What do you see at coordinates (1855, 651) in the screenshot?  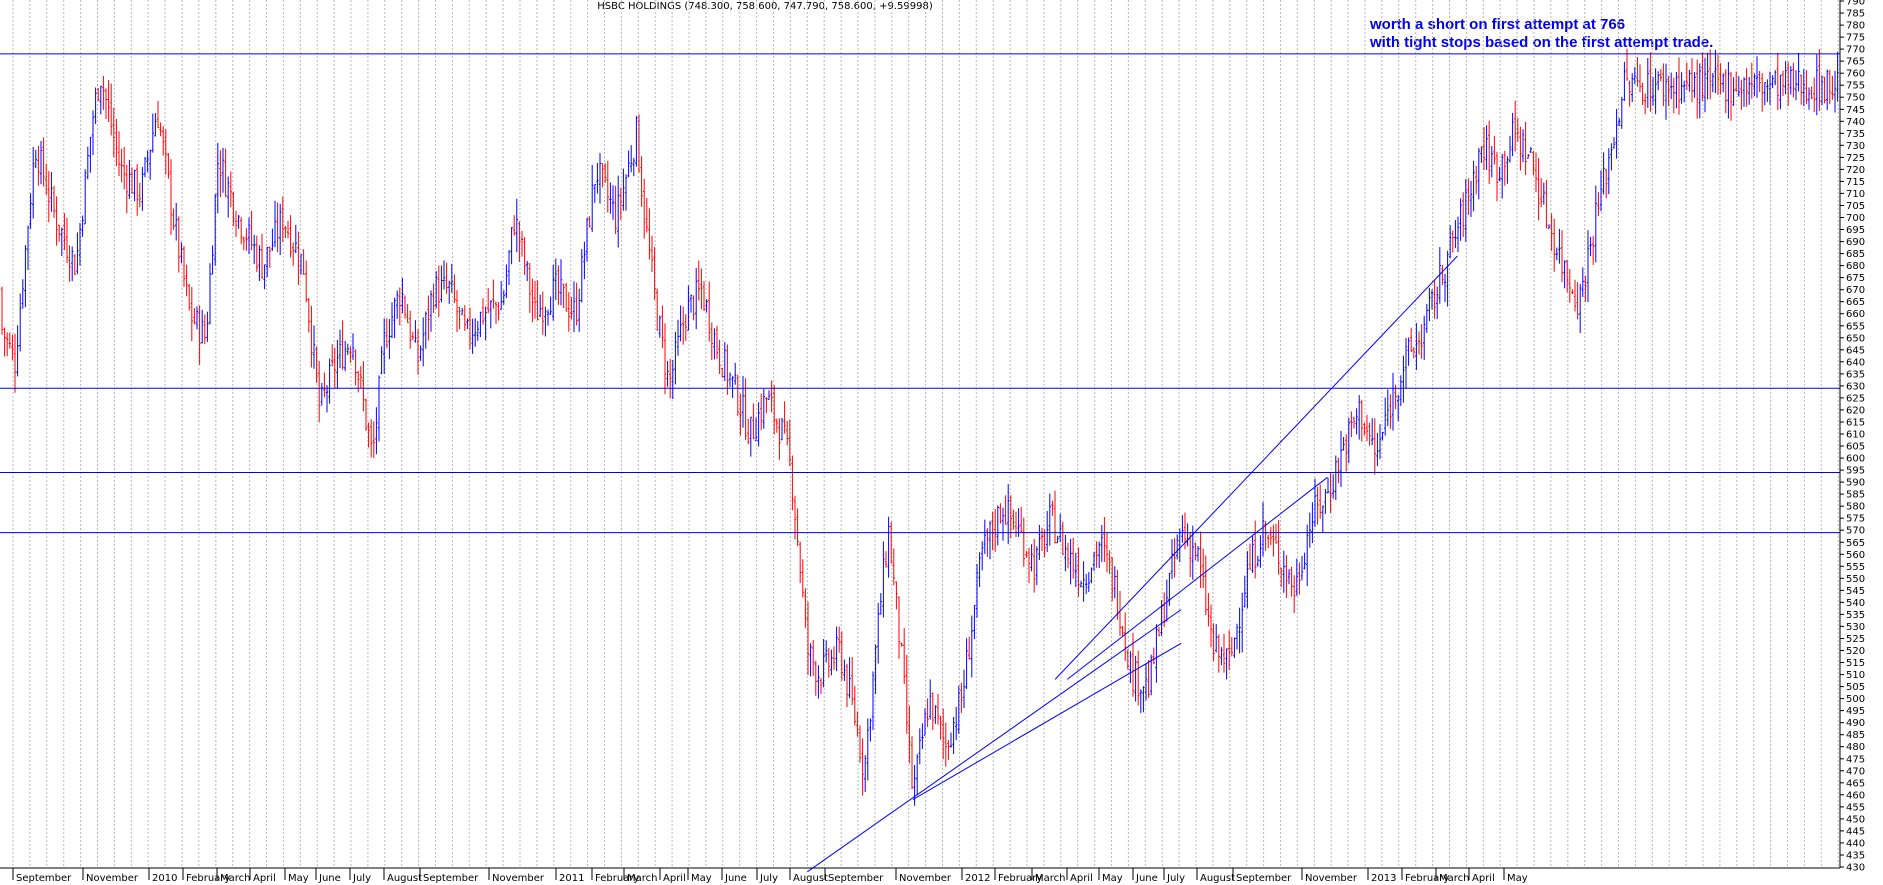 I see `y-tick-label: 520` at bounding box center [1855, 651].